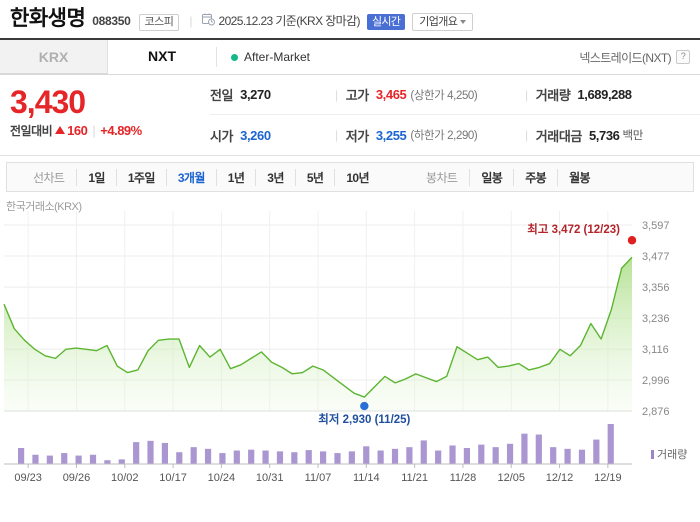  Describe the element at coordinates (656, 412) in the screenshot. I see `svg-text: 2,876` at that location.